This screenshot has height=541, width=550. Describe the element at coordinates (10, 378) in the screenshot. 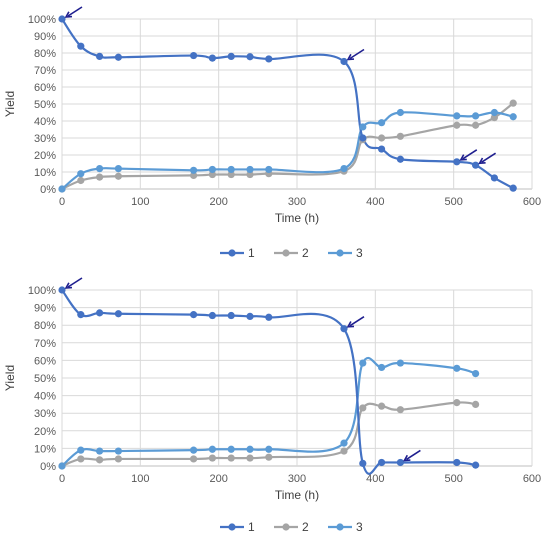

I see `y-axis-title: Yield` at that location.